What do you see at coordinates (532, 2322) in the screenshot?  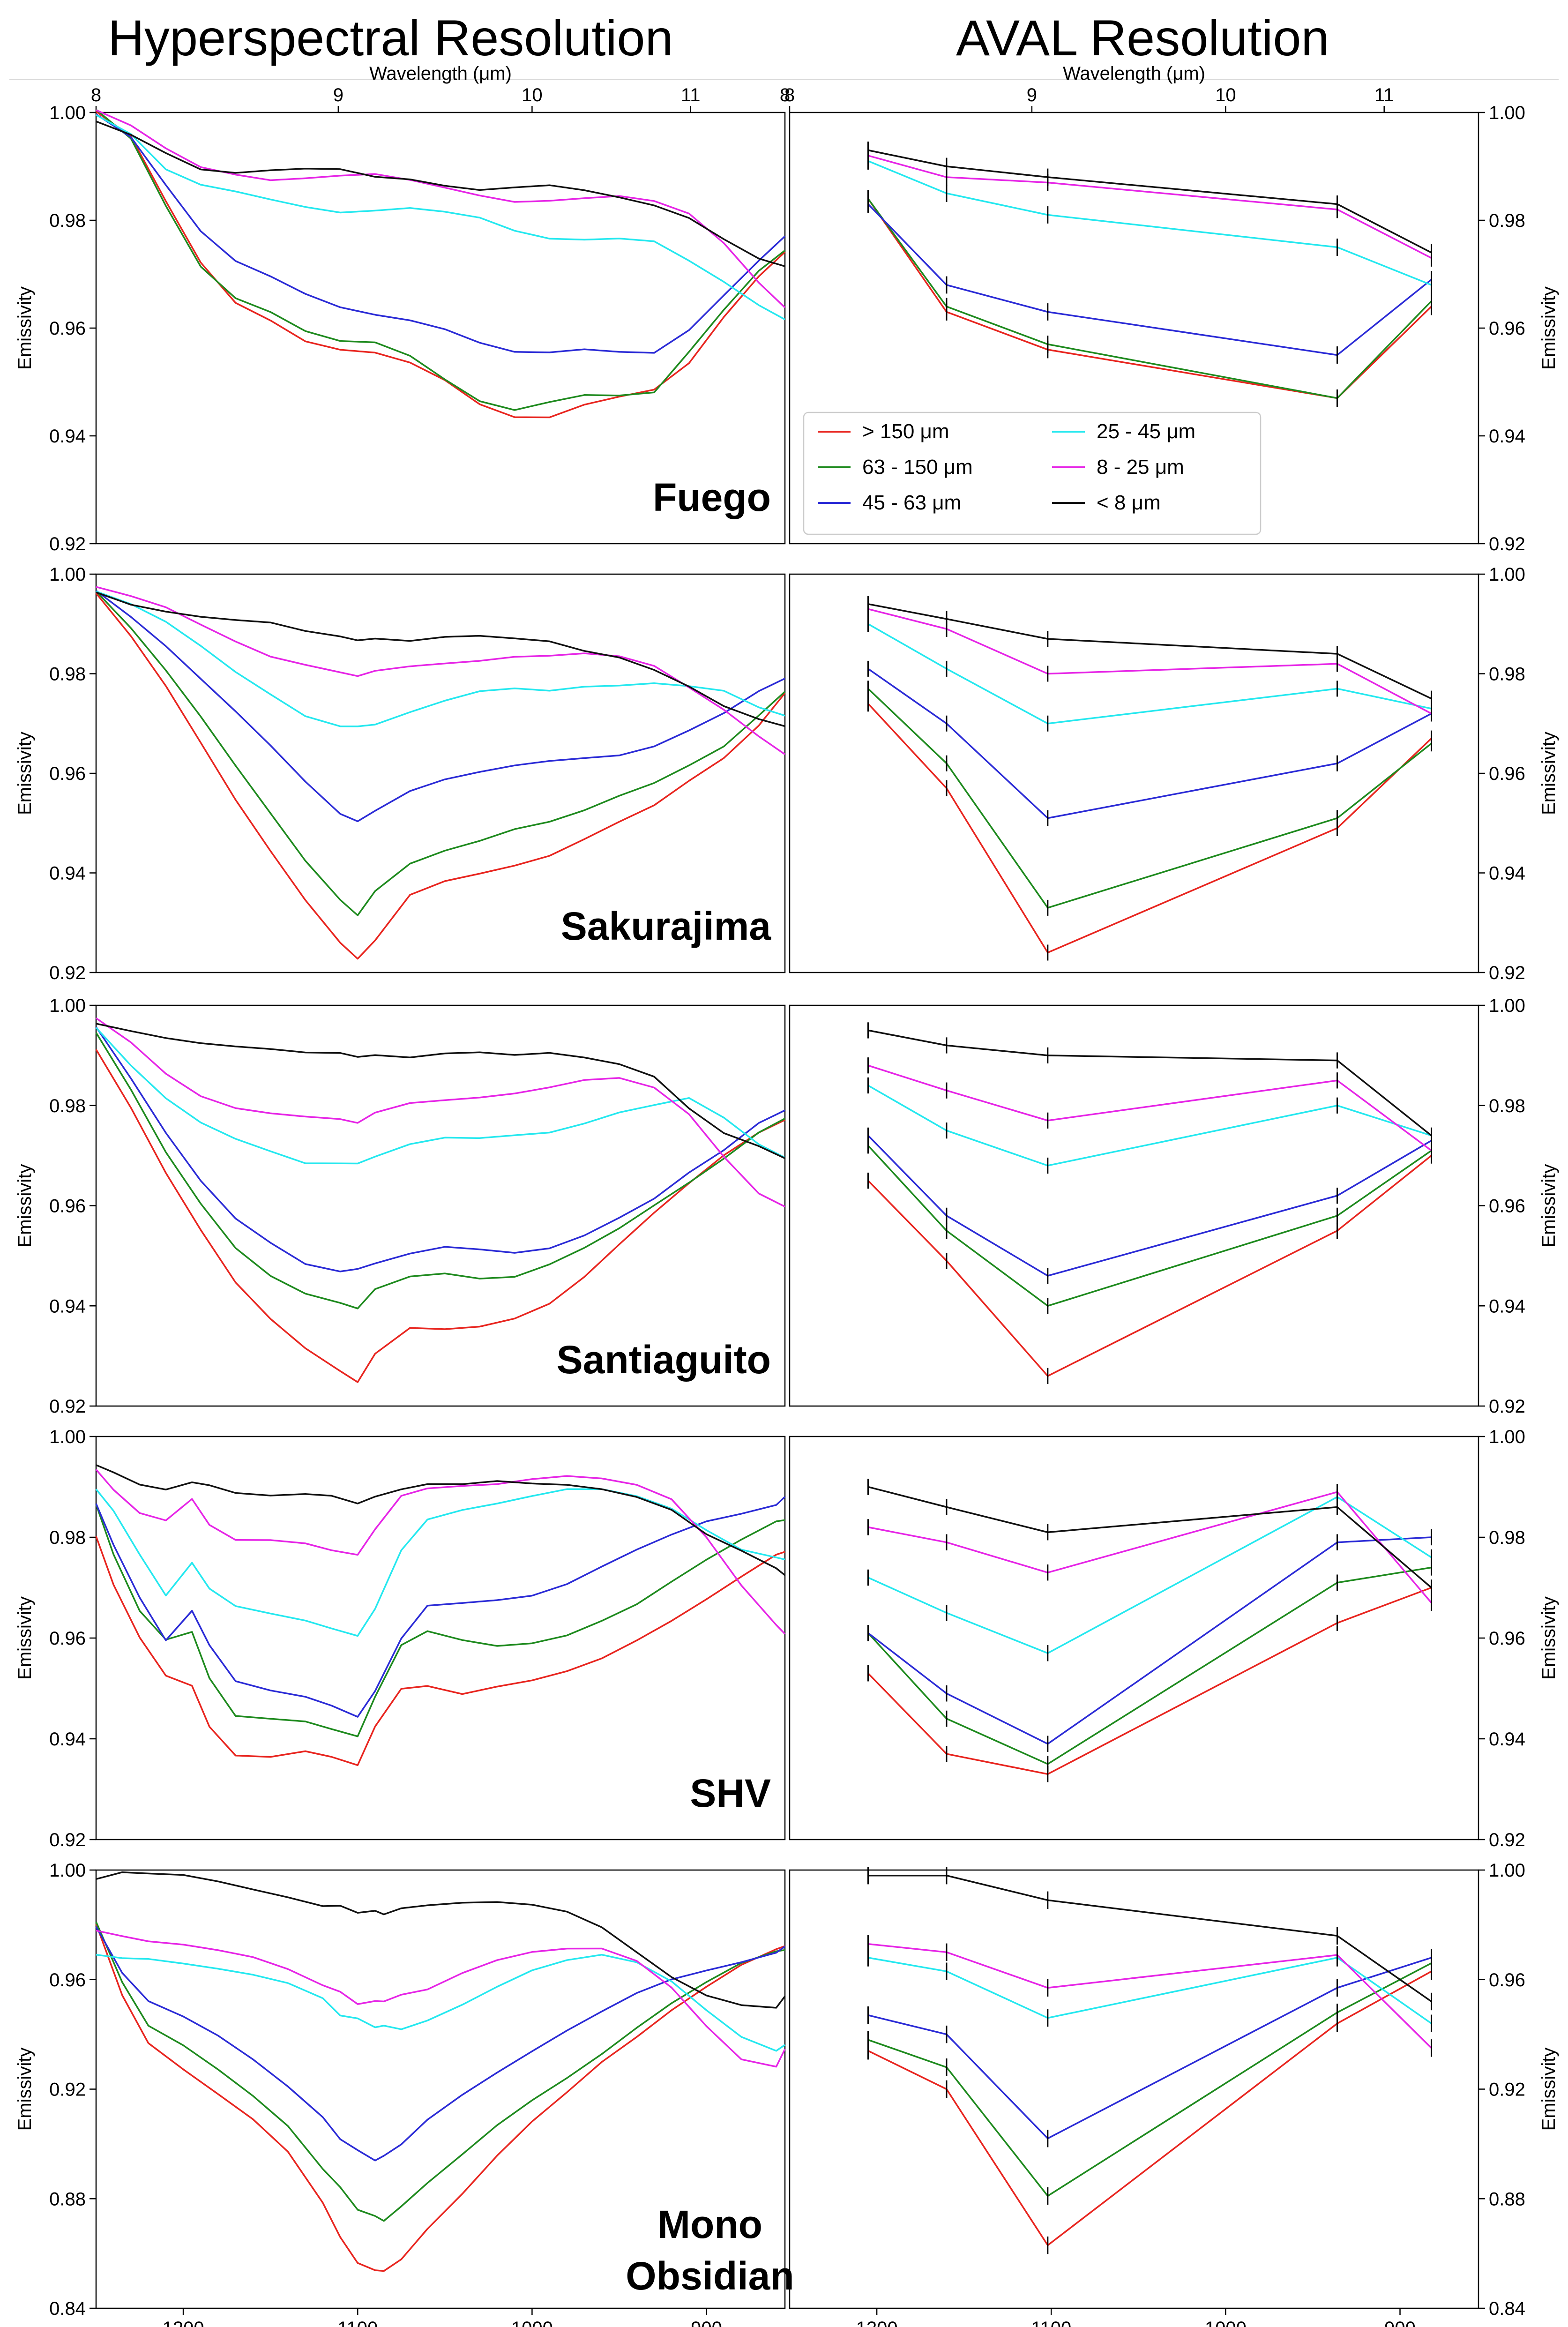 I see `mono-obsidian-hyper-bottom-tick-label: 1000` at bounding box center [532, 2322].